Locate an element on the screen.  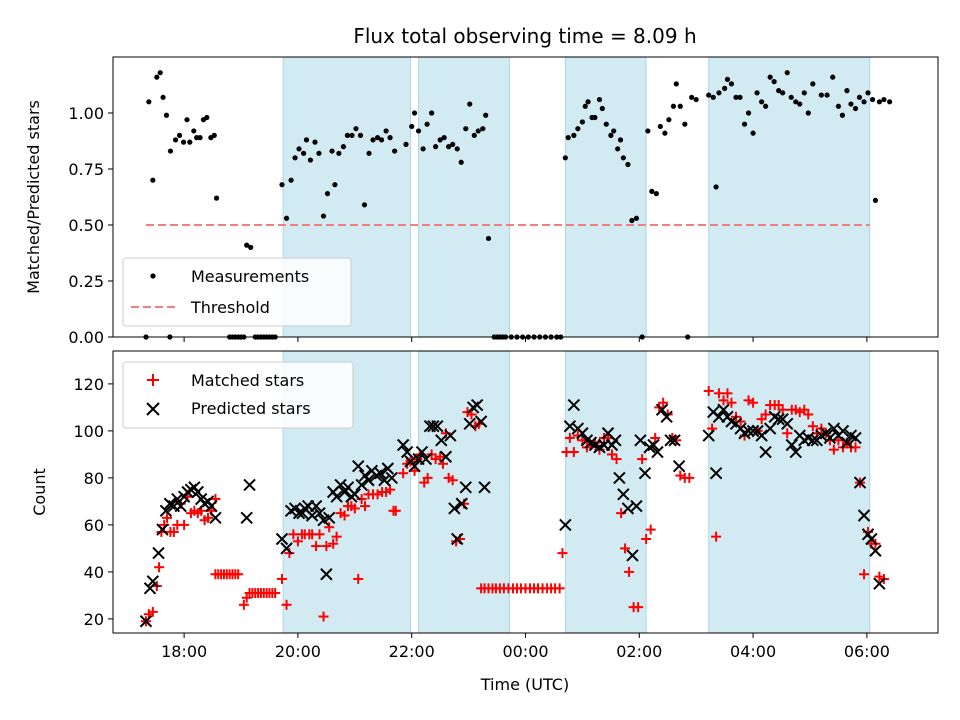
bottom-xtick-label: 22:00 is located at coordinates (412, 651).